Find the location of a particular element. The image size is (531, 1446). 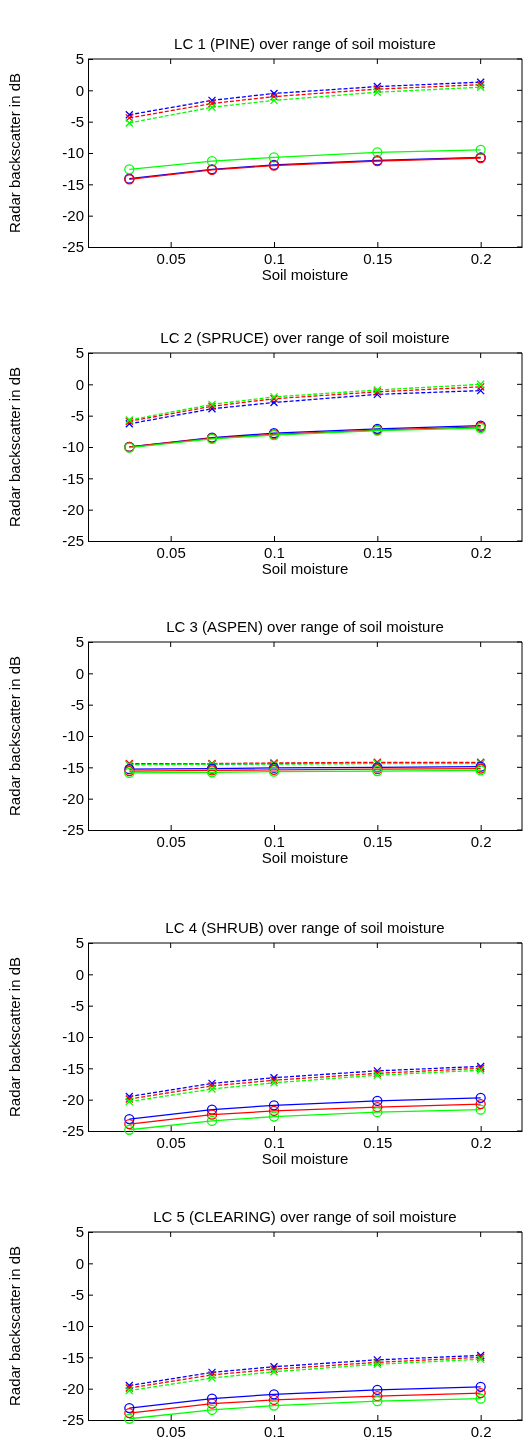

chart-title: LC 5 (CLEARING) over range of soil moisture is located at coordinates (305, 1216).